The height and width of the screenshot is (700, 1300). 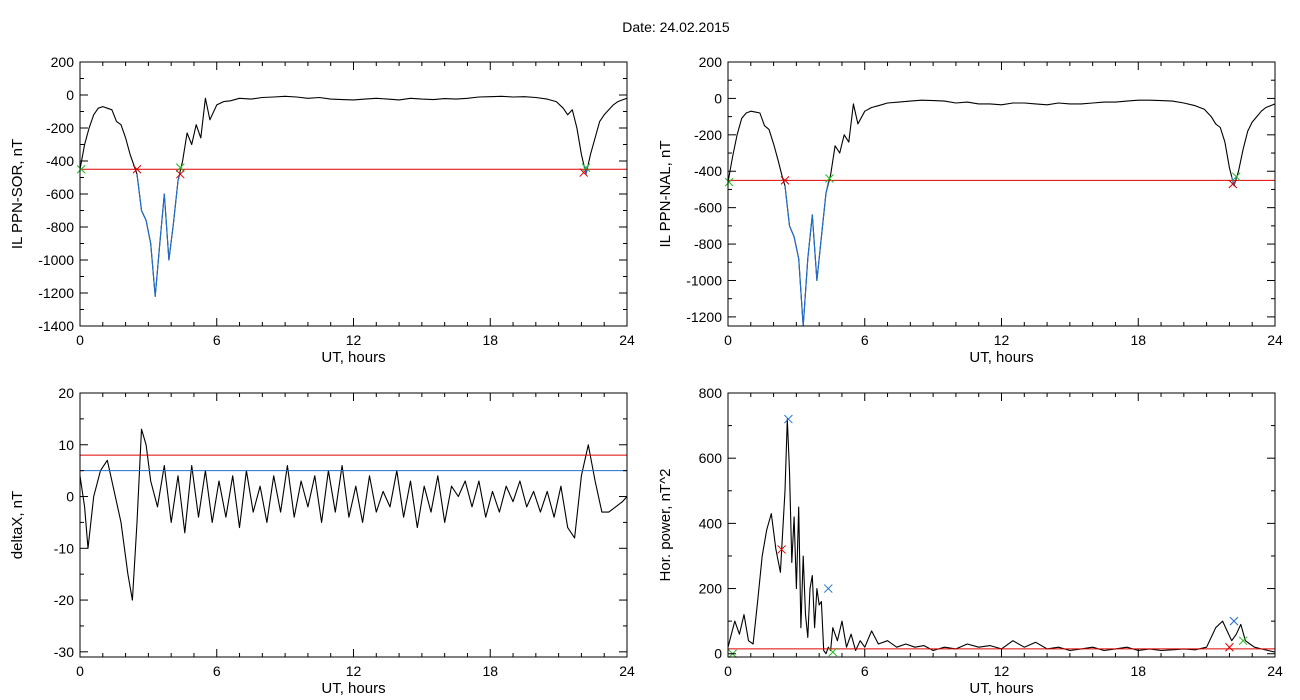 I want to click on y-axis-label: IL PPN-NAL, nT, so click(x=665, y=194).